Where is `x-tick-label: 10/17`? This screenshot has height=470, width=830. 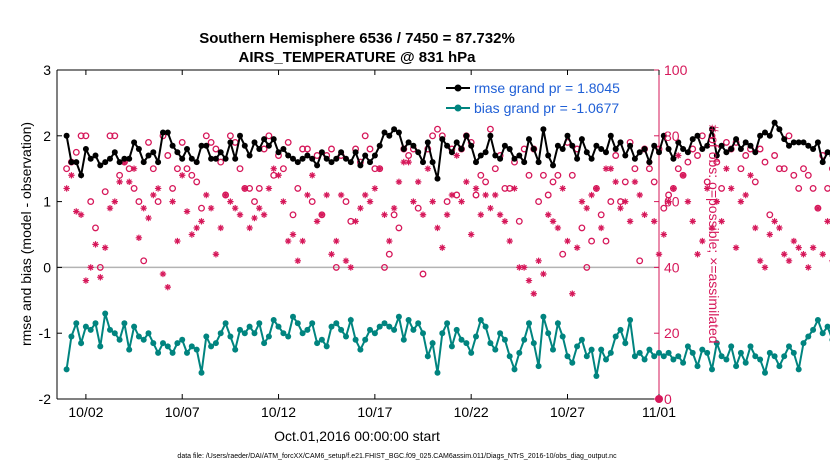 x-tick-label: 10/17 is located at coordinates (374, 412).